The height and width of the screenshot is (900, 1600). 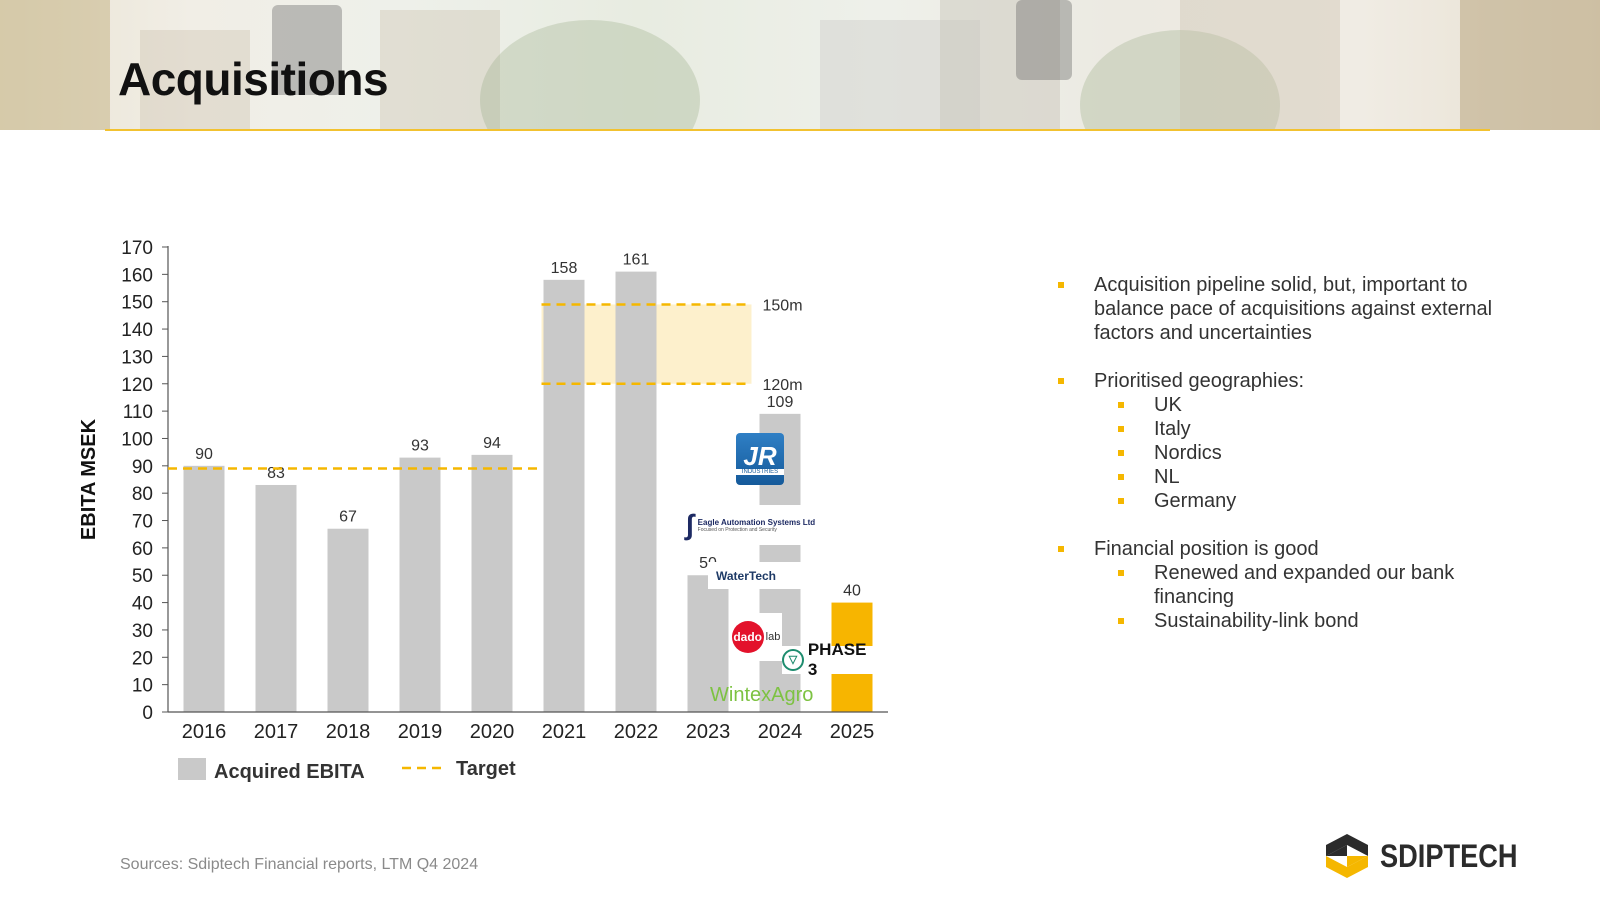 I want to click on y-tick-label: 60, so click(x=142, y=549).